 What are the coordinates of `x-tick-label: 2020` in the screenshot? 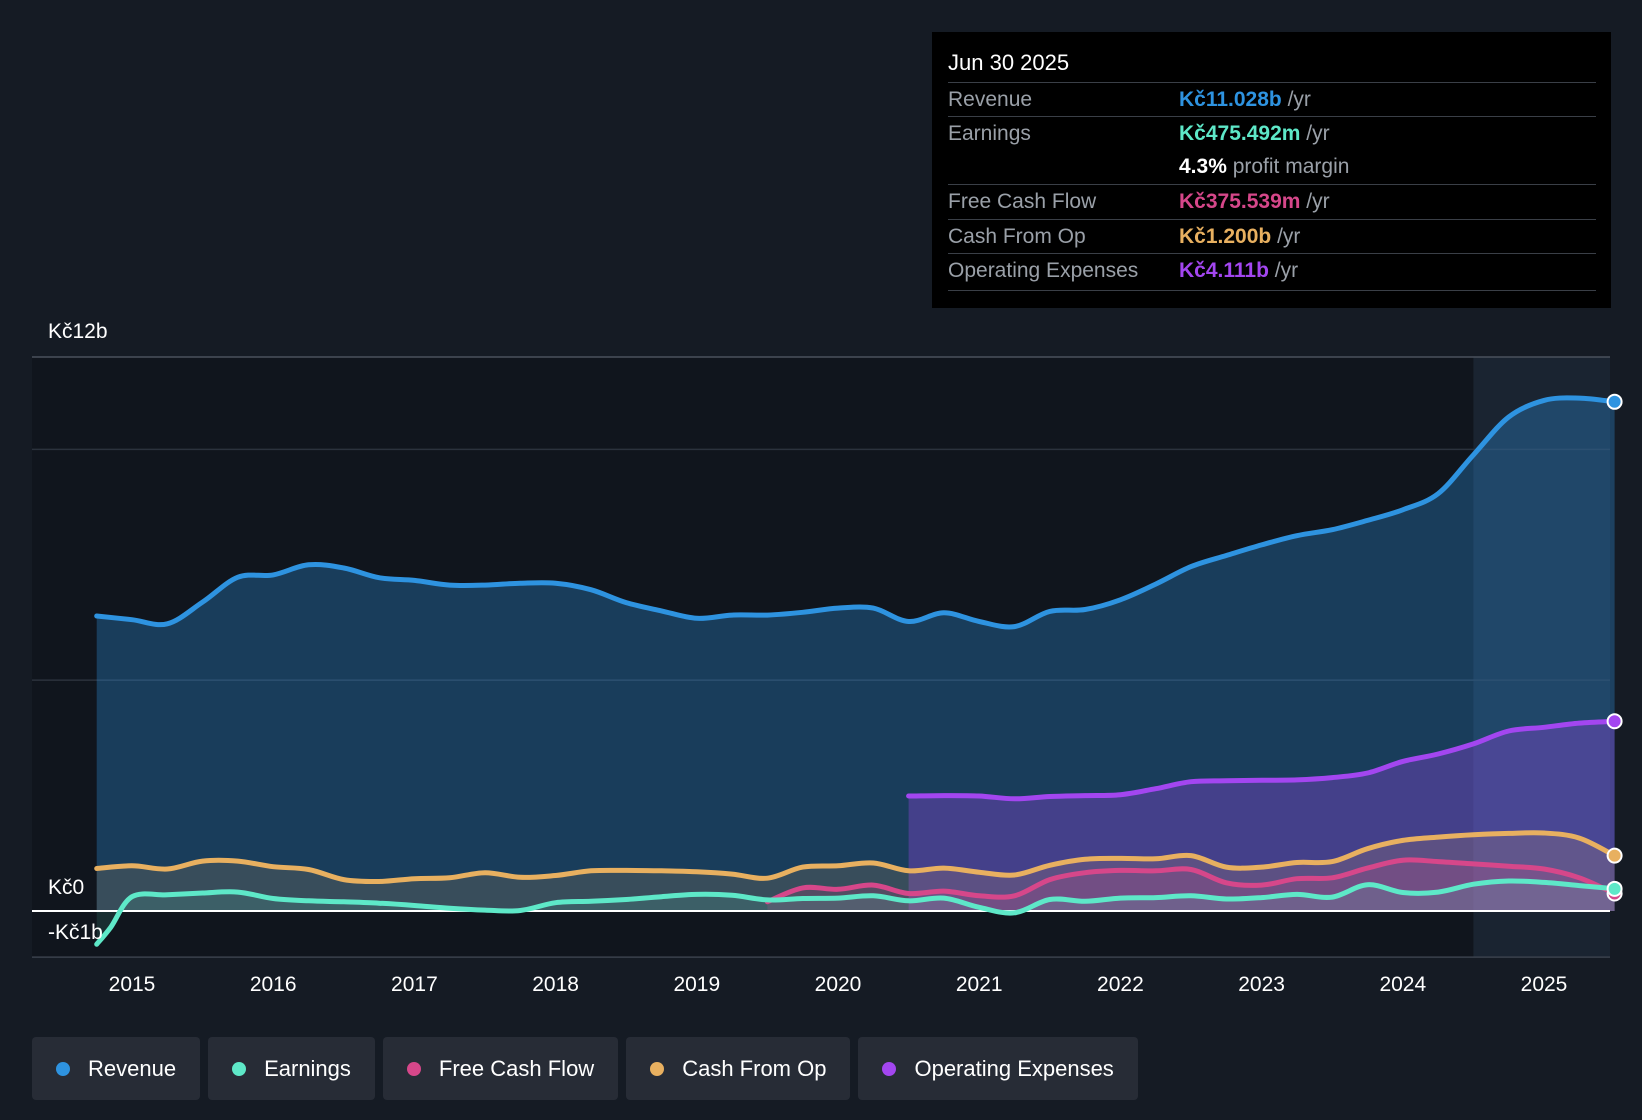 It's located at (838, 984).